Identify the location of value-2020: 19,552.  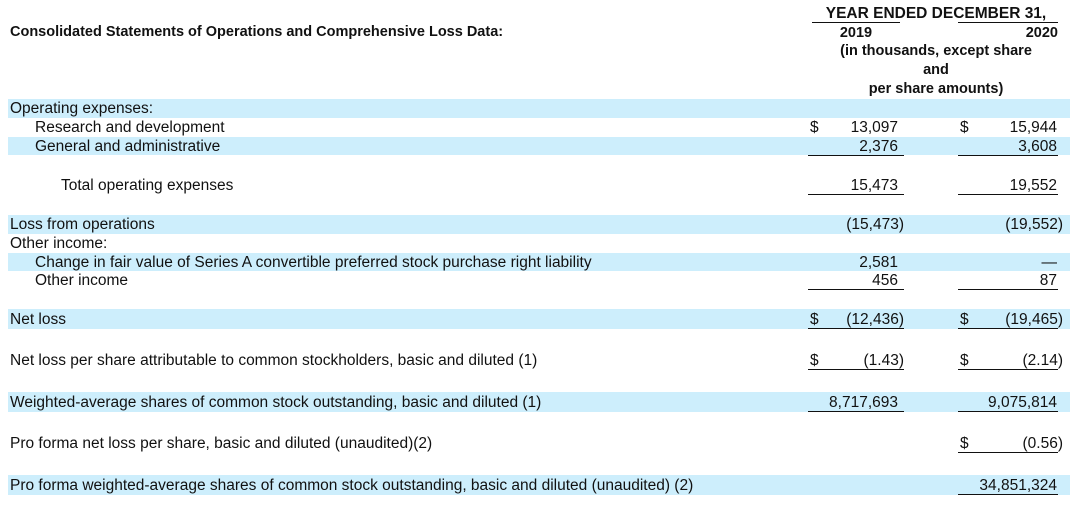
(1033, 185).